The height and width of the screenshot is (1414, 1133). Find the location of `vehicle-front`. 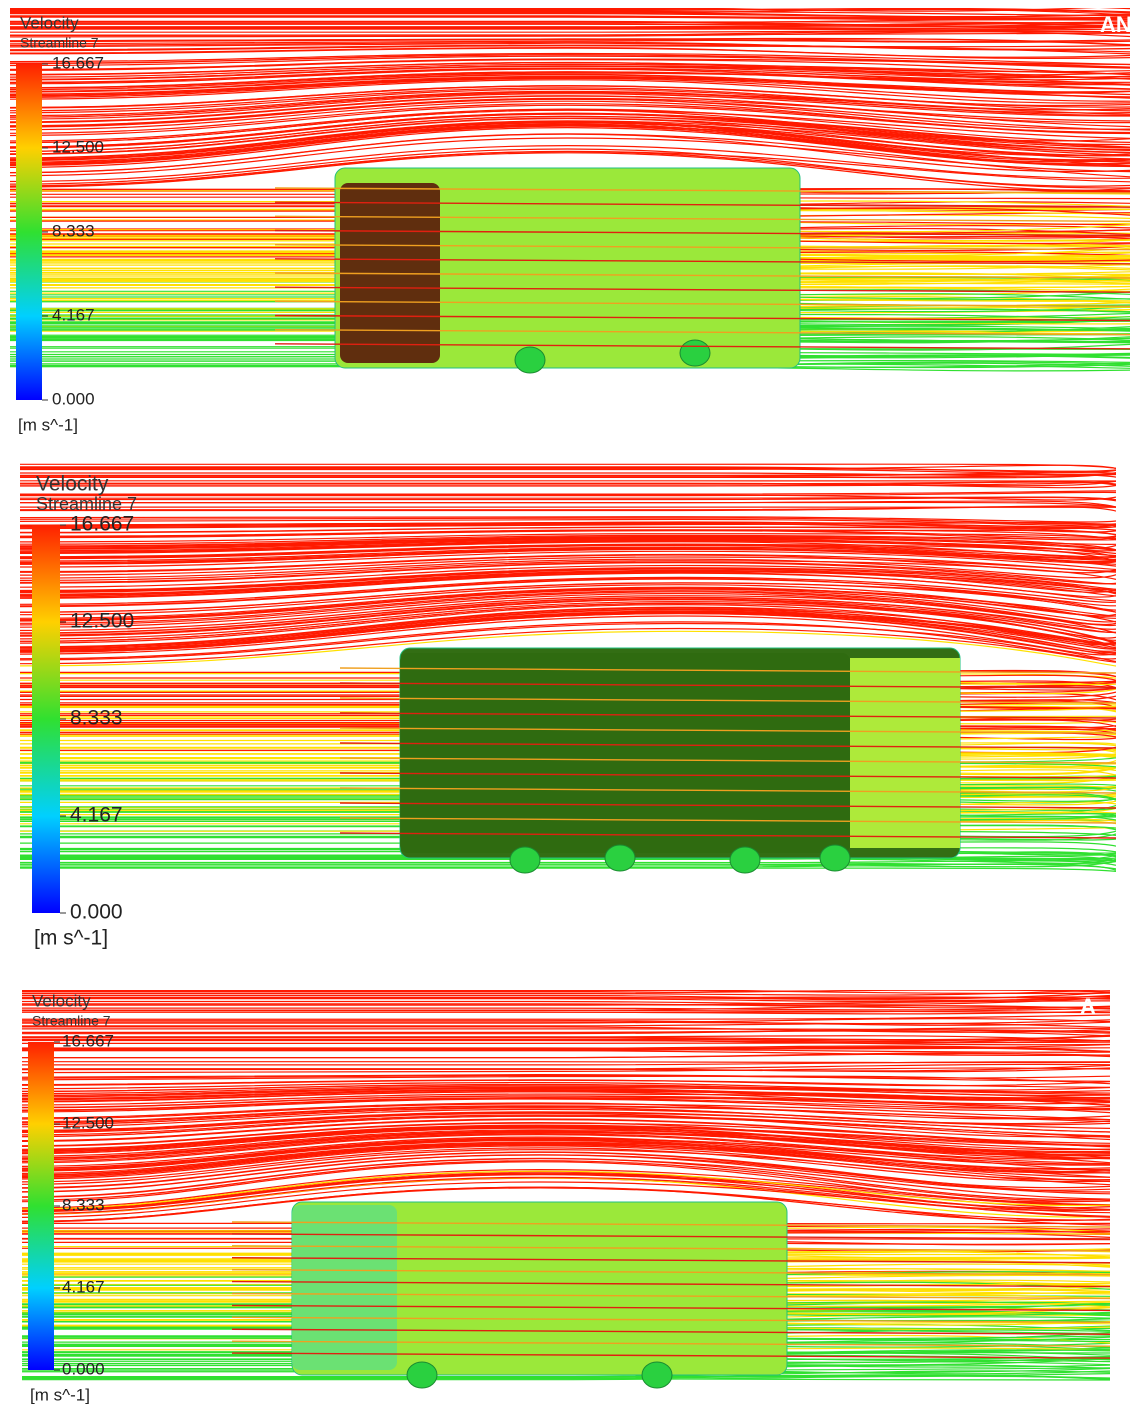

vehicle-front is located at coordinates (625, 753).